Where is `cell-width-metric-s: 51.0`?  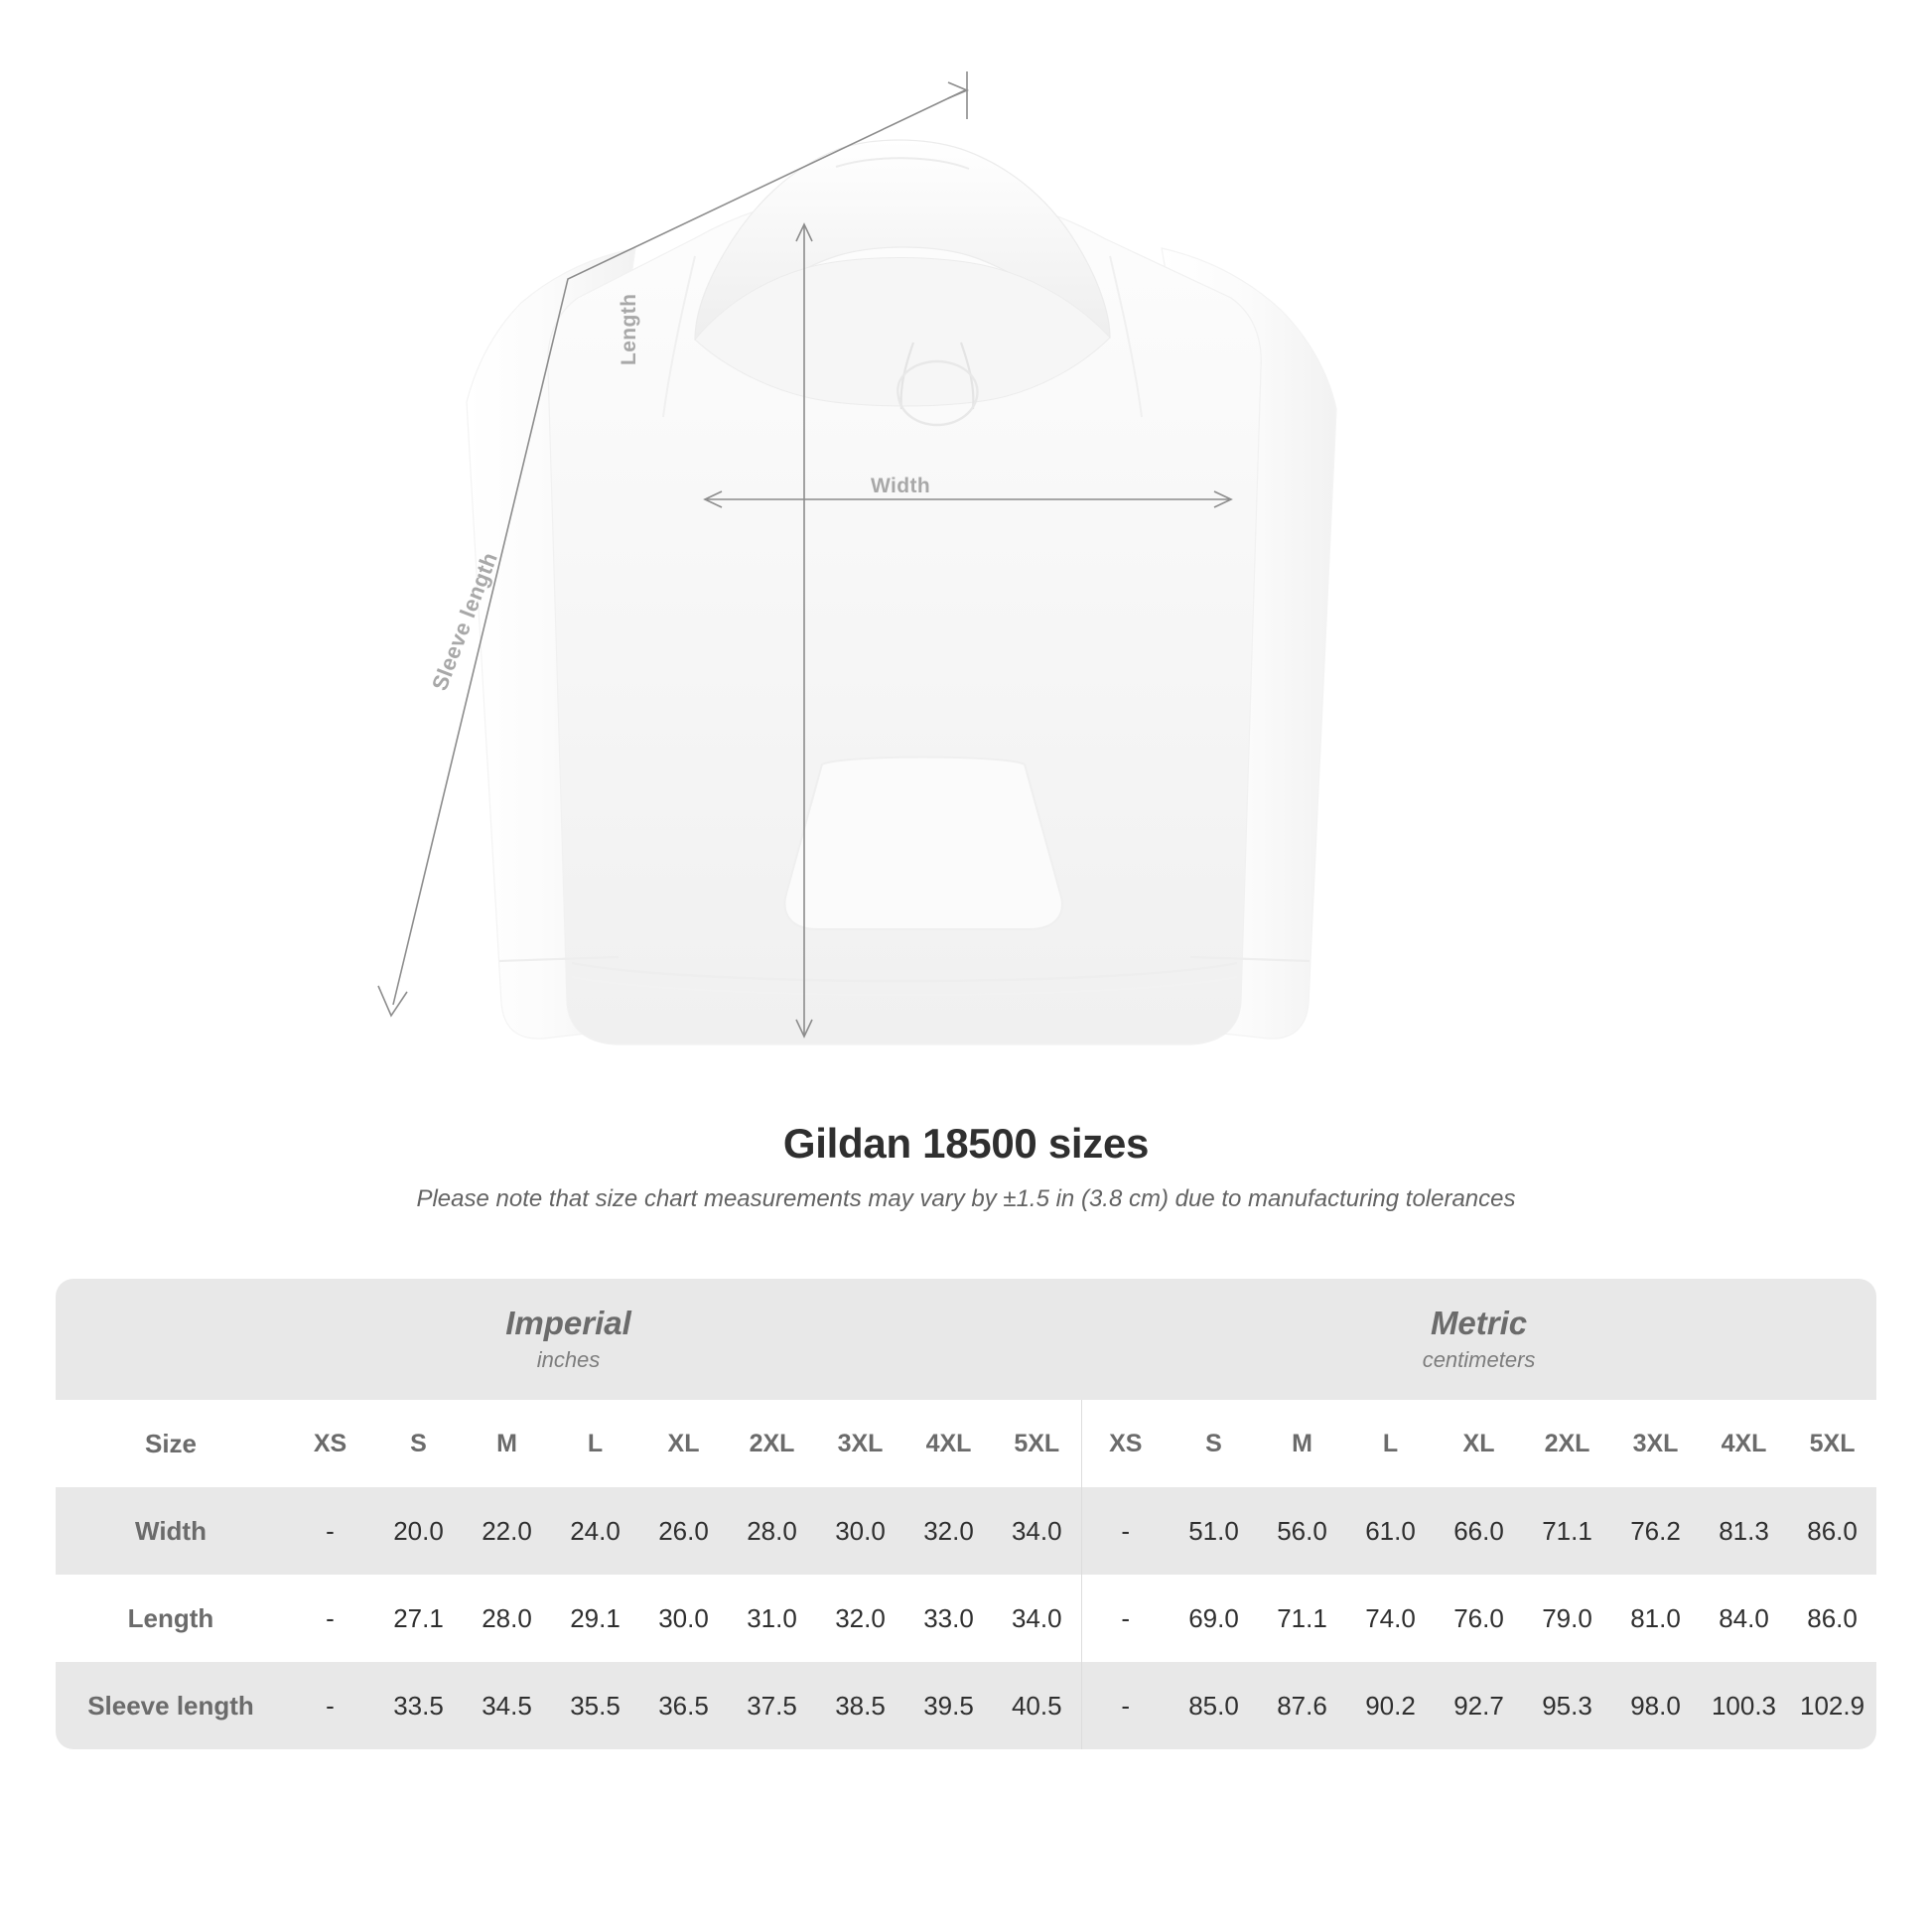
cell-width-metric-s: 51.0 is located at coordinates (1214, 1531).